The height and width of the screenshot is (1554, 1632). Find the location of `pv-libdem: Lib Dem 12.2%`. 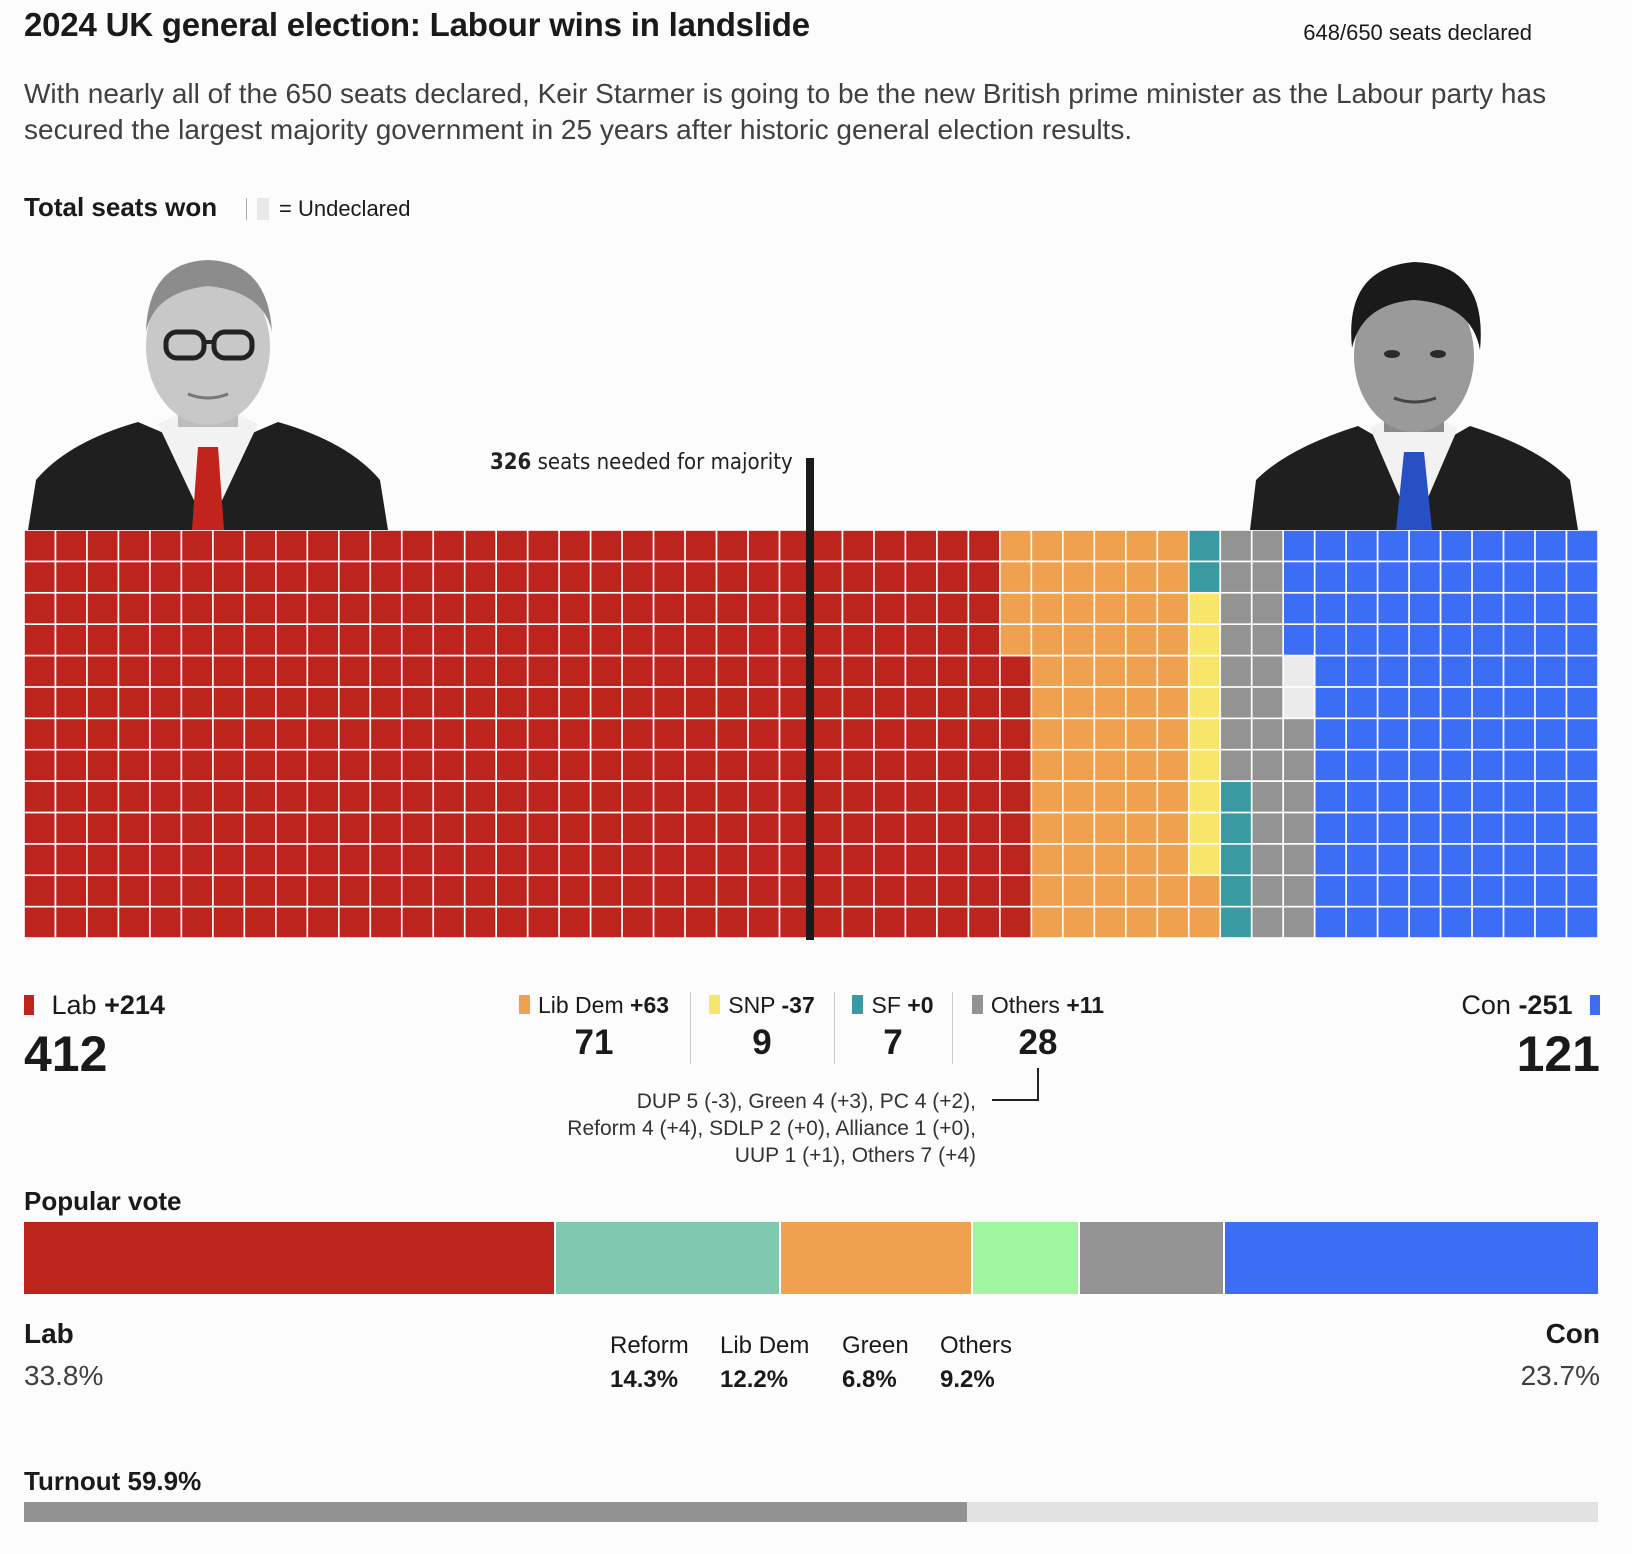

pv-libdem: Lib Dem 12.2% is located at coordinates (764, 1363).